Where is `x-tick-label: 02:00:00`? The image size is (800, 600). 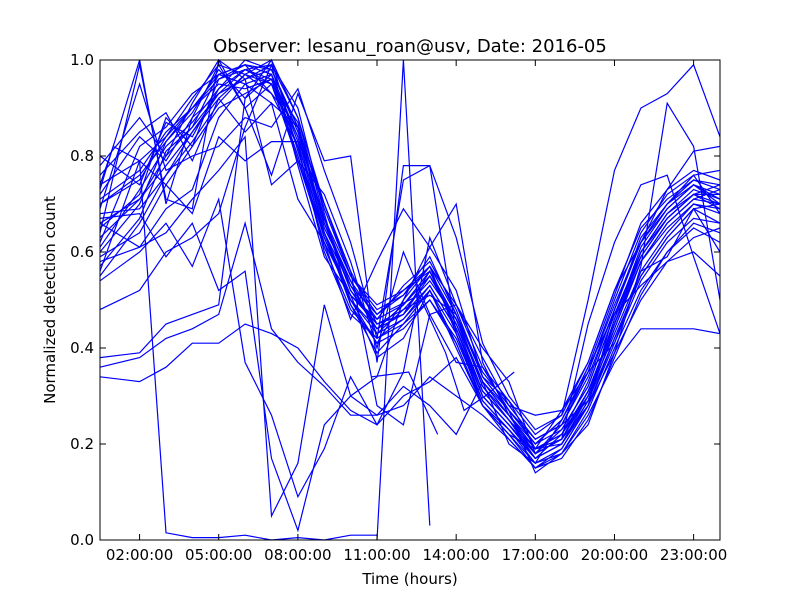 x-tick-label: 02:00:00 is located at coordinates (139, 555).